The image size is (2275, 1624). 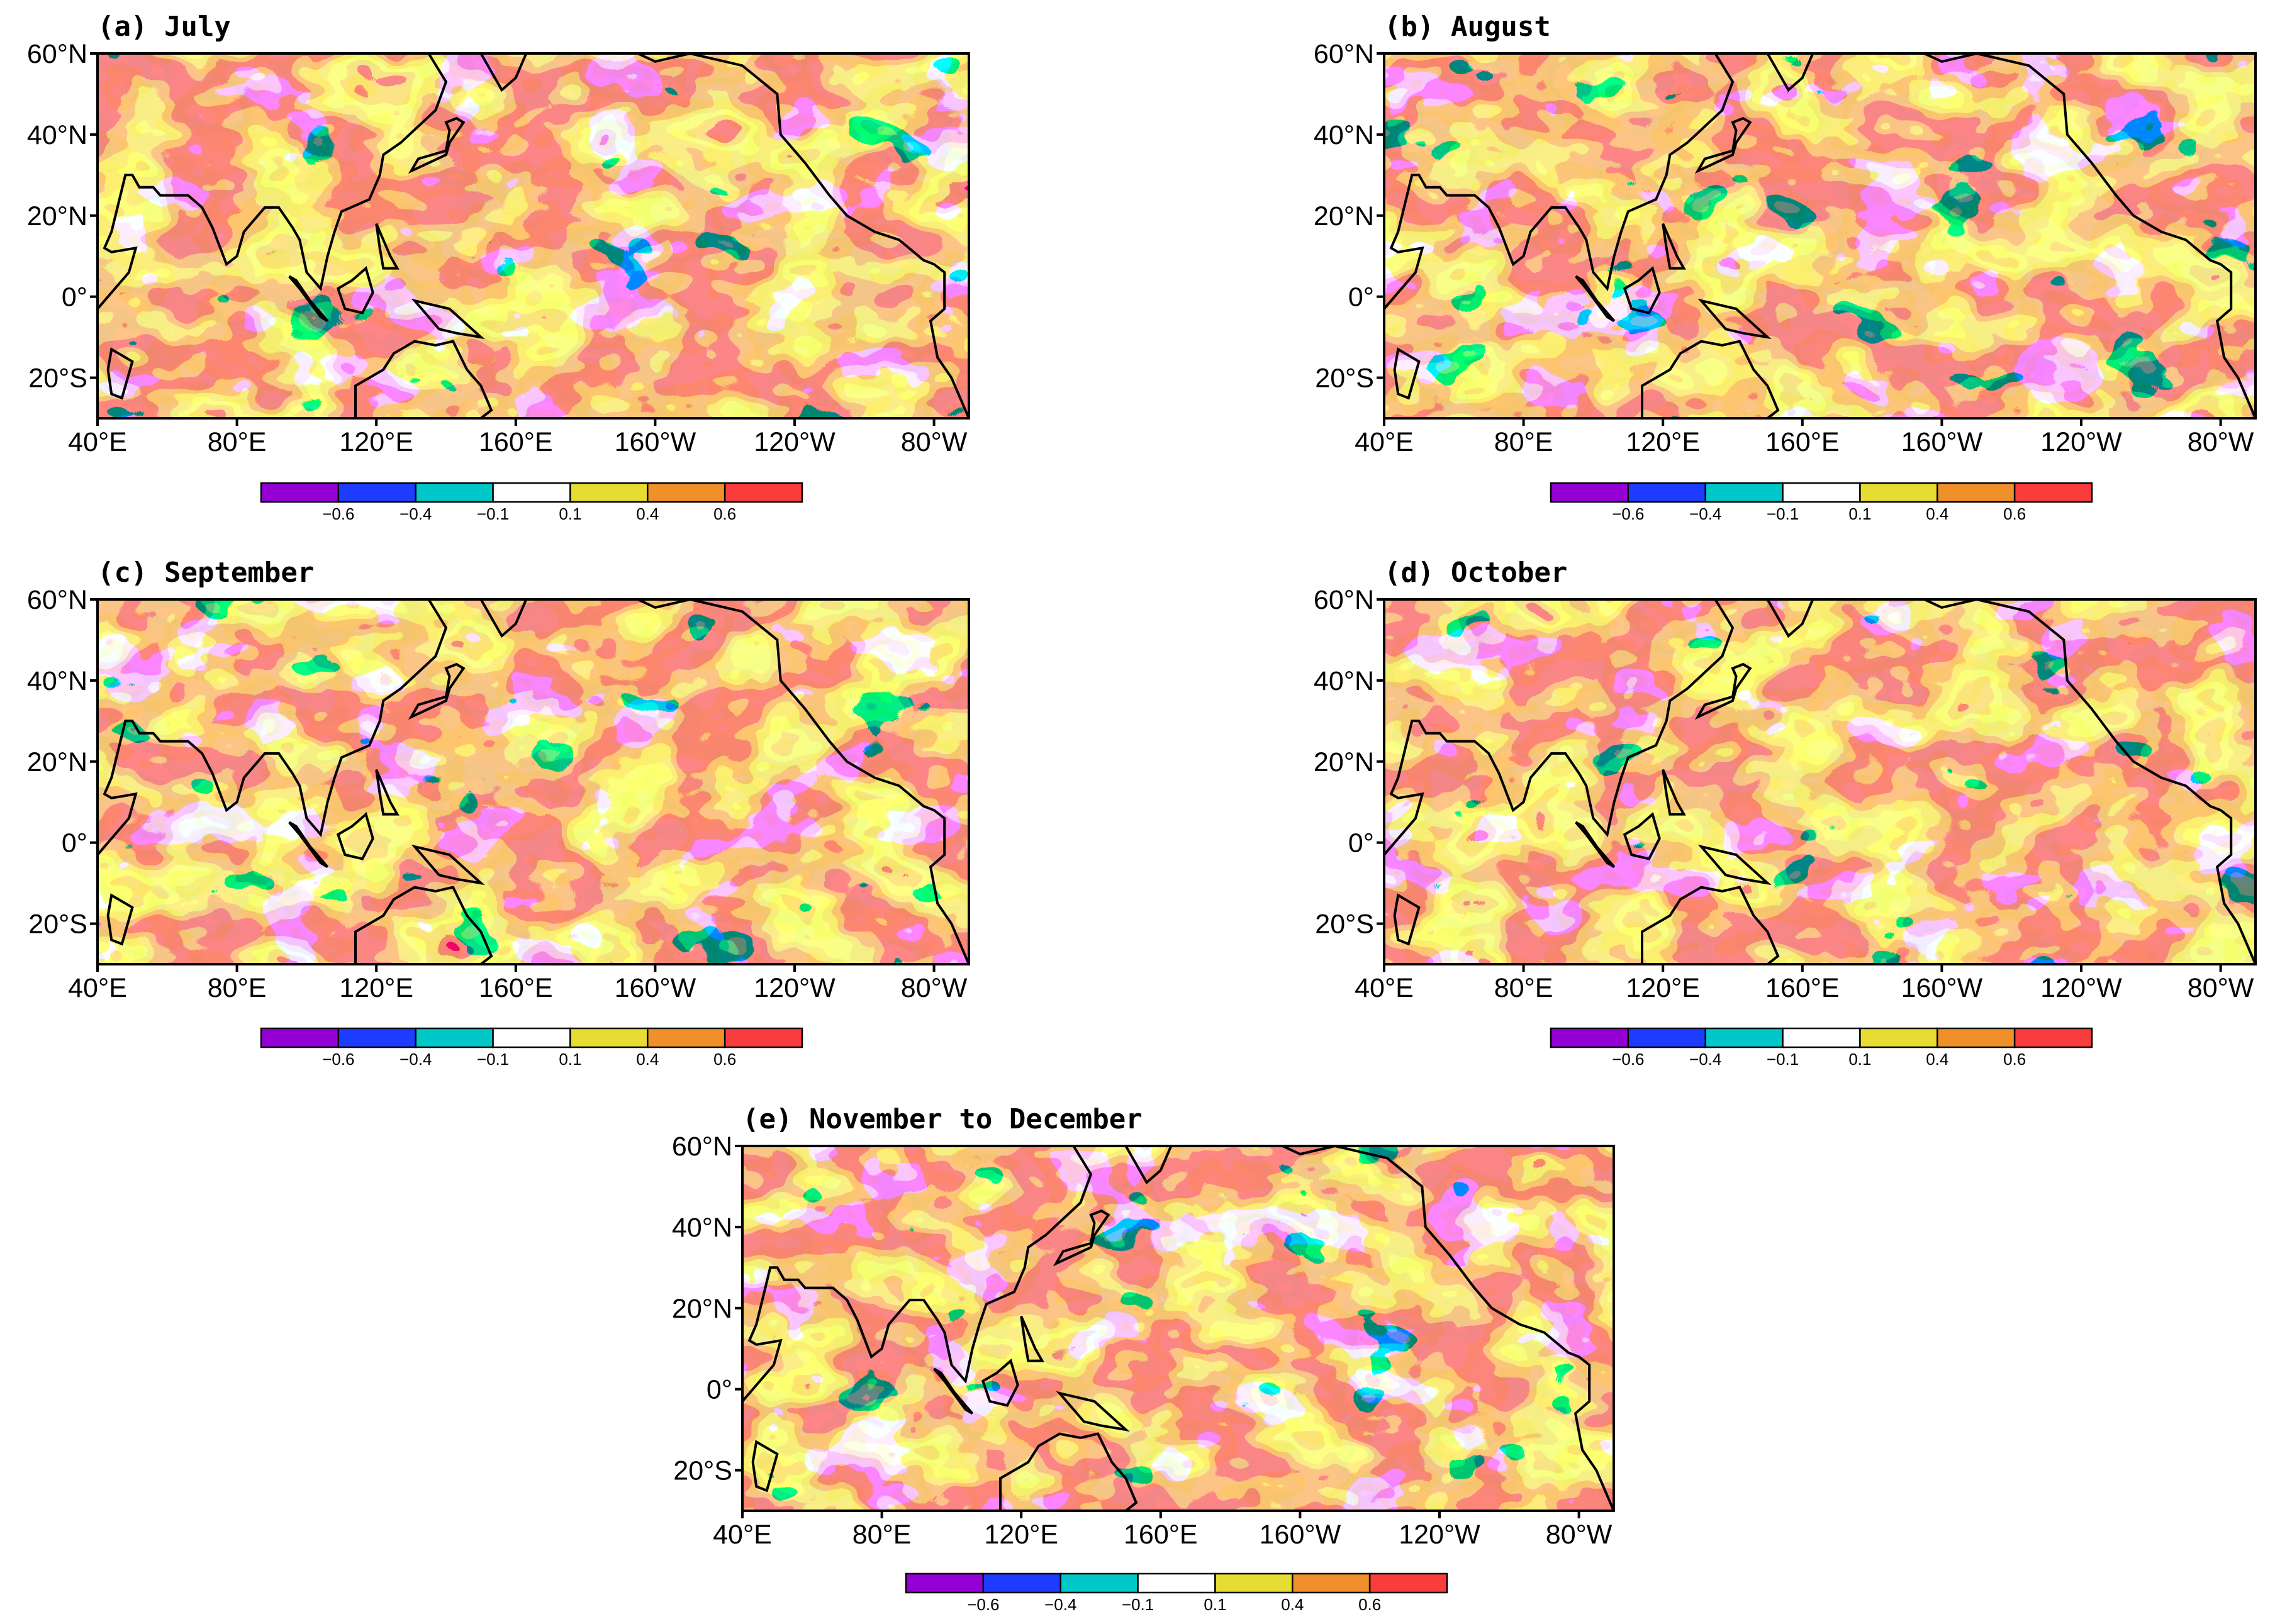 What do you see at coordinates (1711, 379) in the screenshot?
I see `coastline-australia` at bounding box center [1711, 379].